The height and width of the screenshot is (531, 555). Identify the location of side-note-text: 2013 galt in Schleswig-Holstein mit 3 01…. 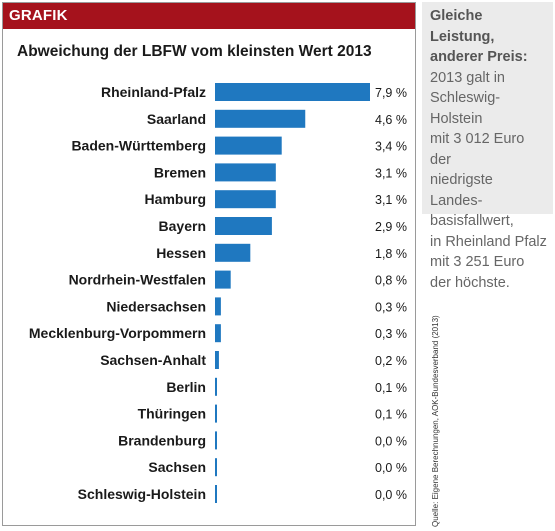
(488, 180).